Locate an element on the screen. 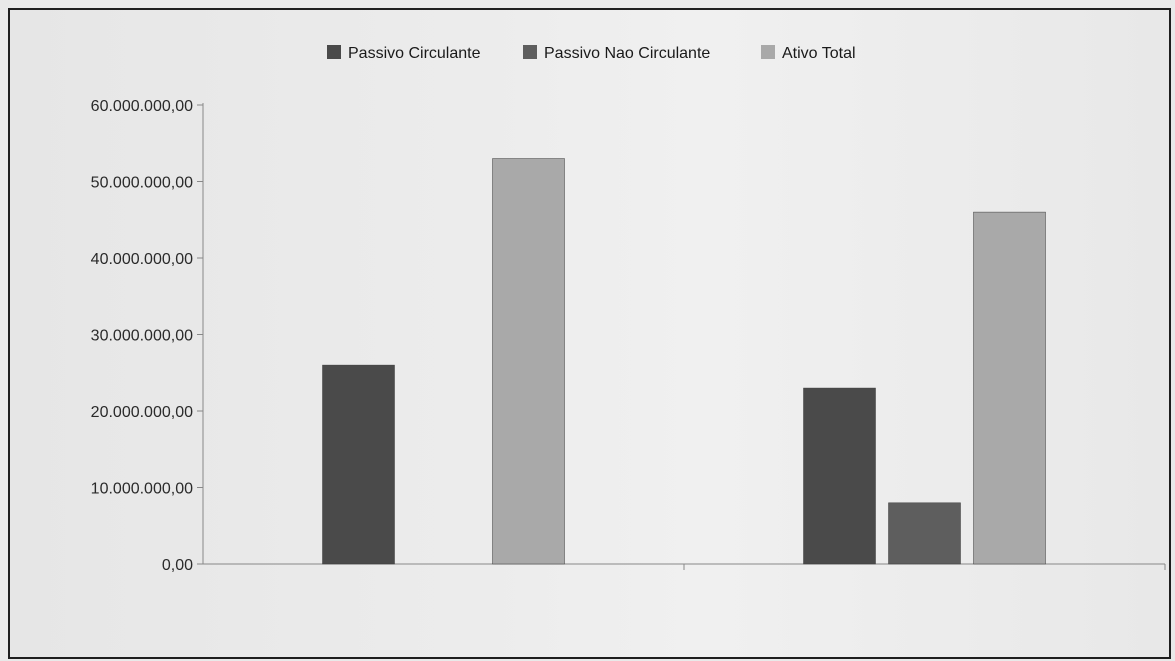  legend-label-ativo-total: Ativo Total is located at coordinates (819, 53).